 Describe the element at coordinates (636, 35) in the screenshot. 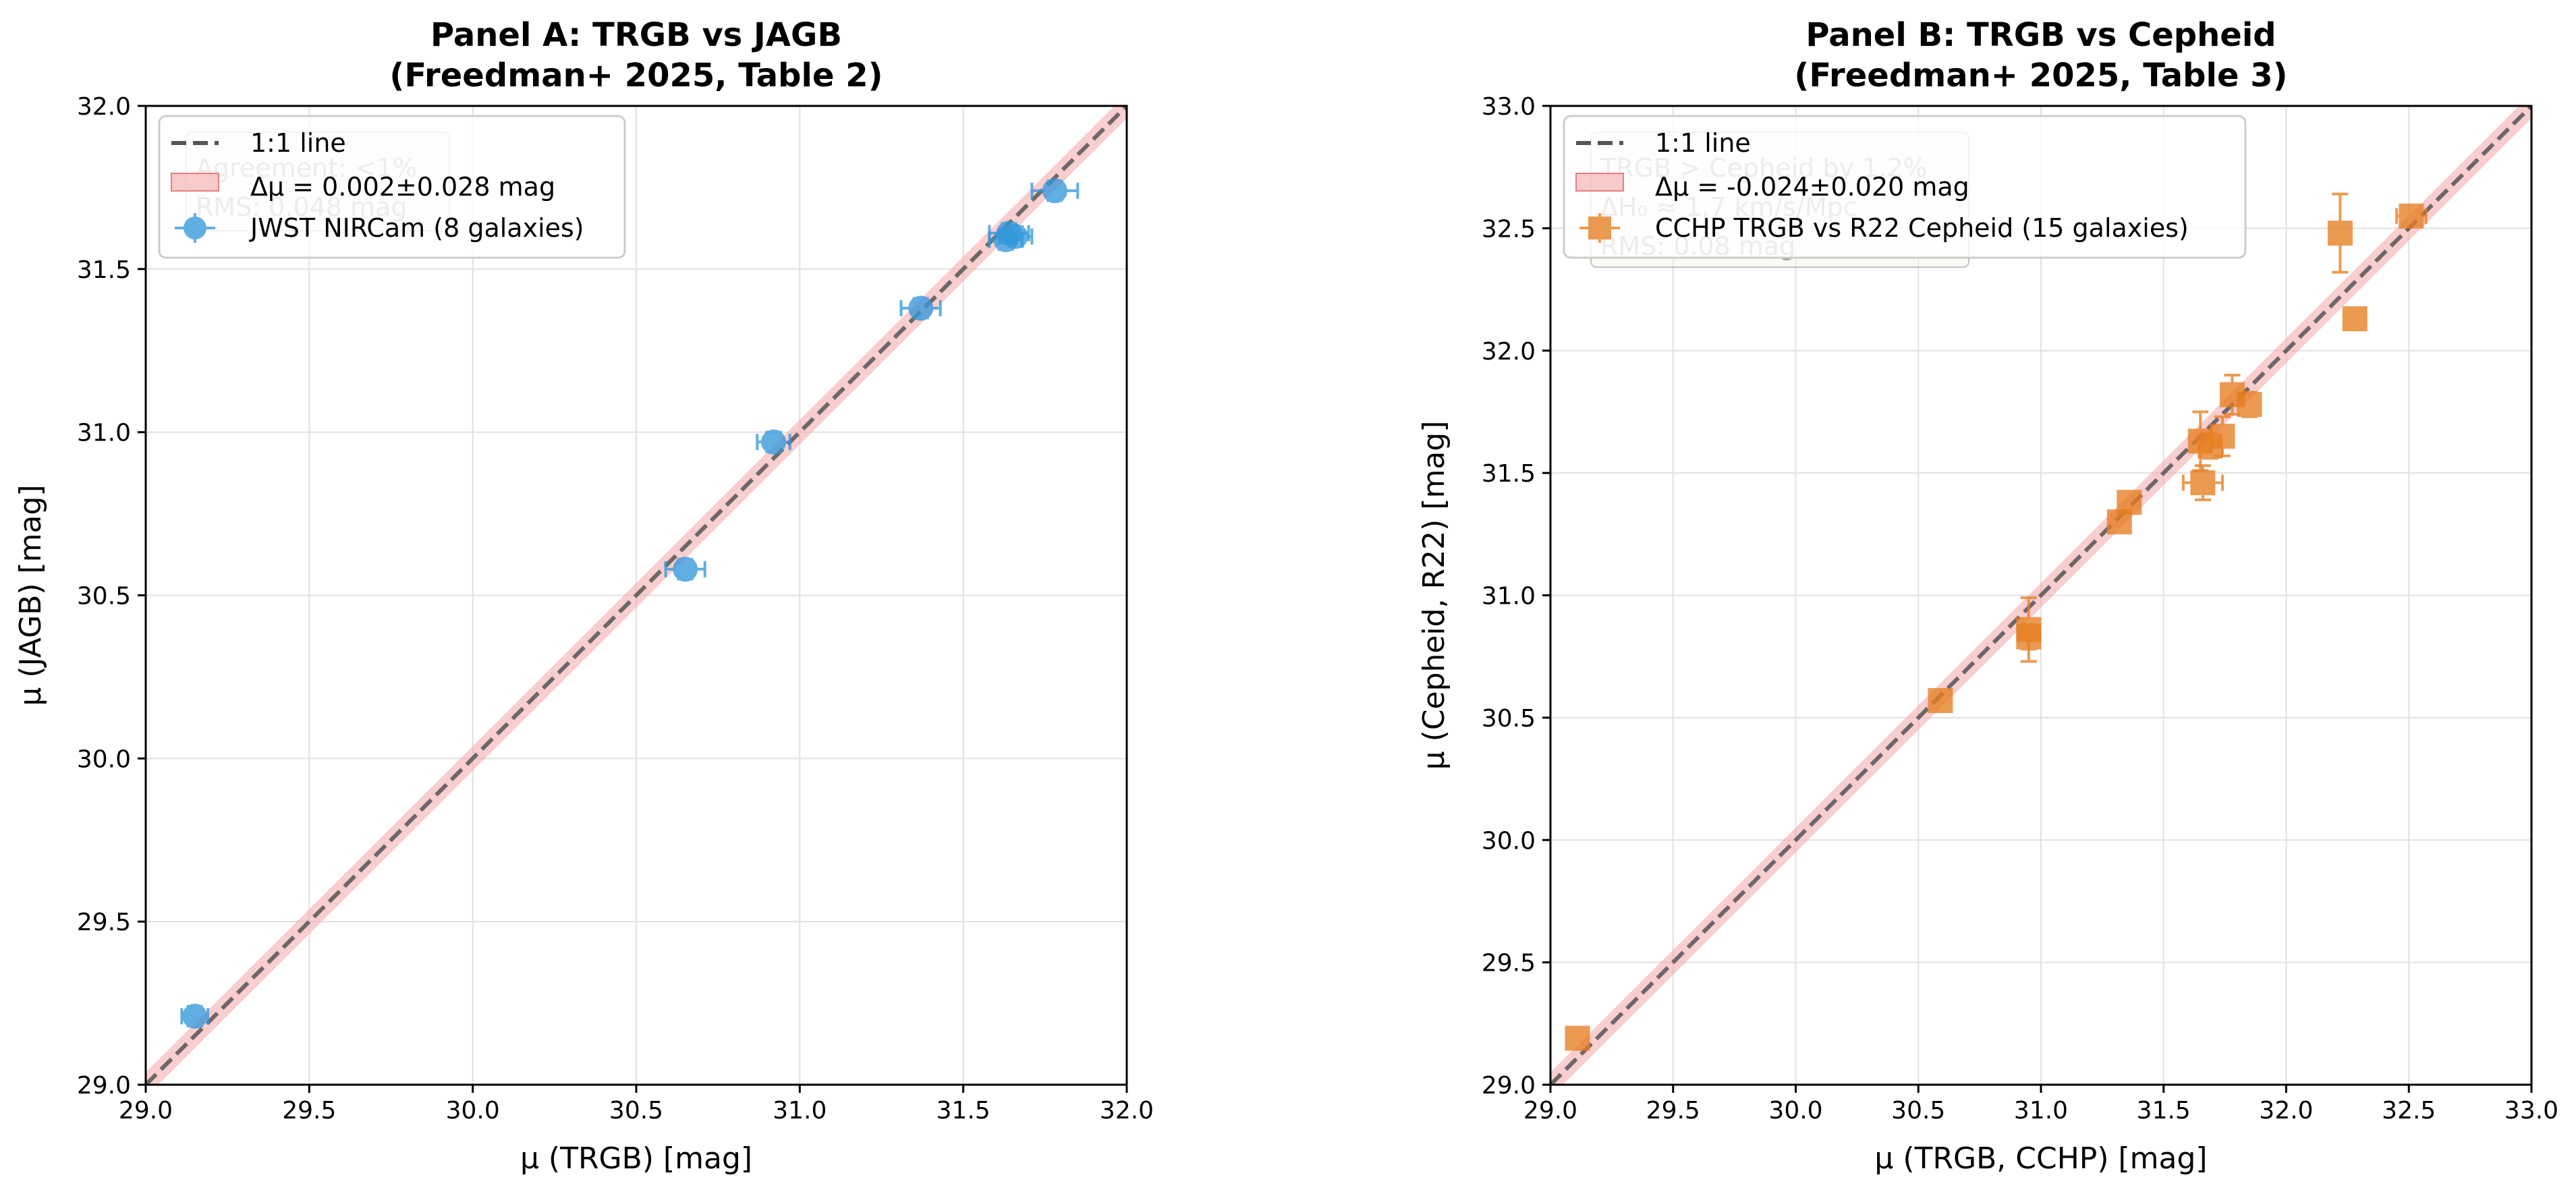

I see `chart-title: Panel A: TRGB vs JAGB` at that location.